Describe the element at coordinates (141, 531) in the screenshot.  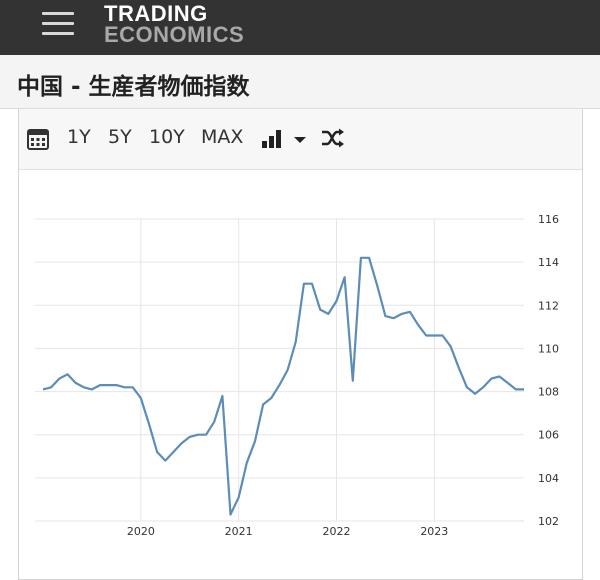
I see `x-tick-label: 2020` at that location.